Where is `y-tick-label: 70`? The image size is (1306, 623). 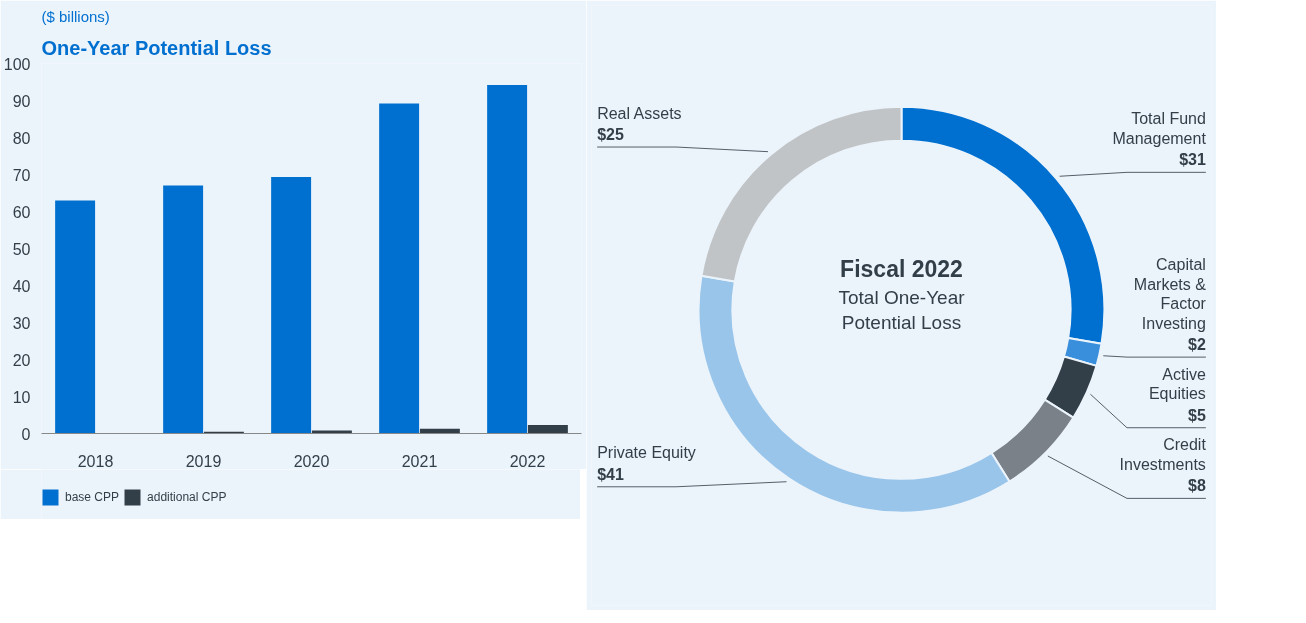
y-tick-label: 70 is located at coordinates (21, 175).